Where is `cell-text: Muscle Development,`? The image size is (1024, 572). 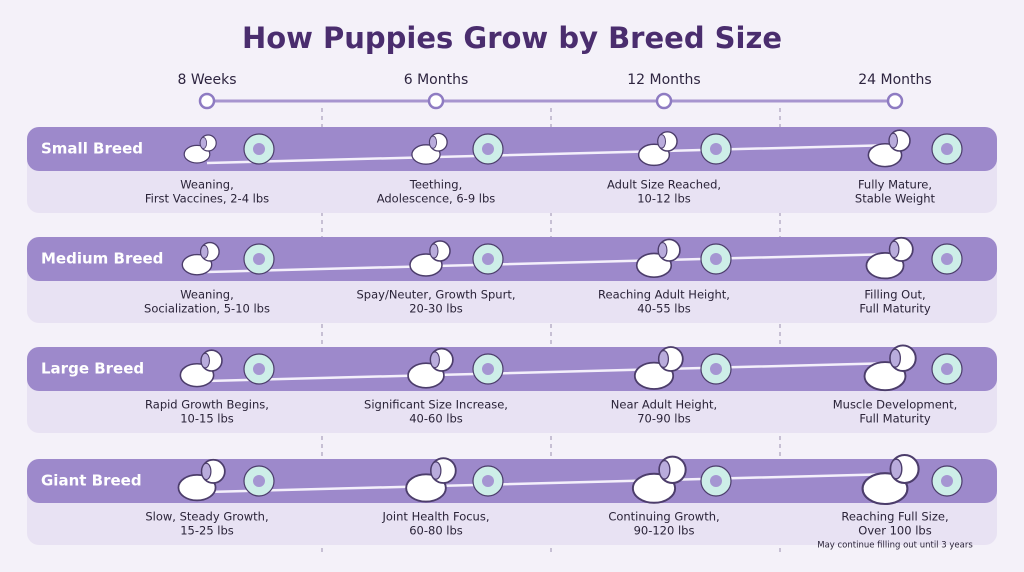 cell-text: Muscle Development, is located at coordinates (895, 405).